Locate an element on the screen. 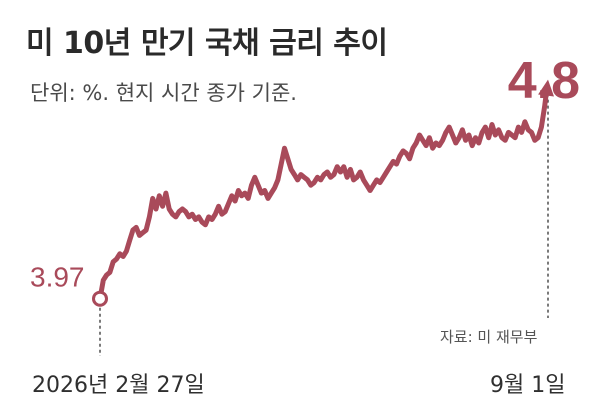 This screenshot has width=600, height=418. page-title: 미 10년 만기 국채 금리 추이 is located at coordinates (207, 43).